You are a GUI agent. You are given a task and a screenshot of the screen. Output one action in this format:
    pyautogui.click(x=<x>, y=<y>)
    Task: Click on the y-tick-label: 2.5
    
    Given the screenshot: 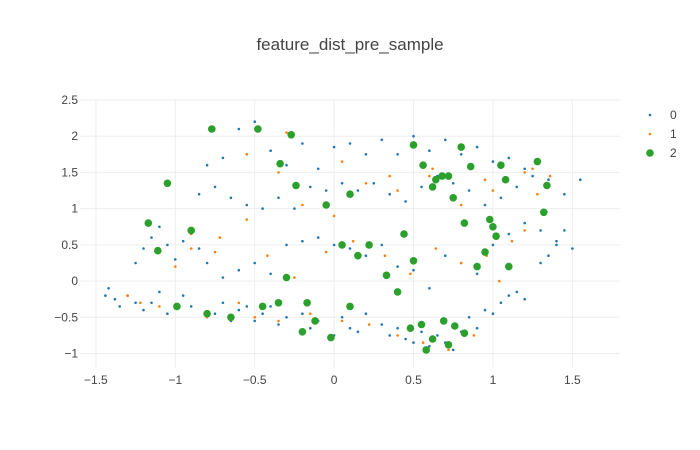 What is the action you would take?
    pyautogui.click(x=69, y=100)
    